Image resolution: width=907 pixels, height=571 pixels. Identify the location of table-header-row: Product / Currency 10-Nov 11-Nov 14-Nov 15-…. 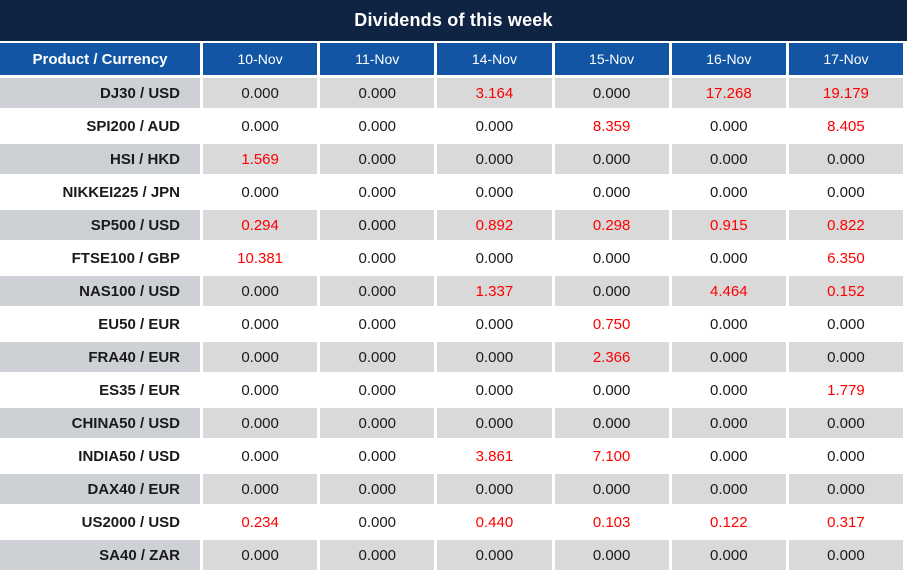
(452, 59).